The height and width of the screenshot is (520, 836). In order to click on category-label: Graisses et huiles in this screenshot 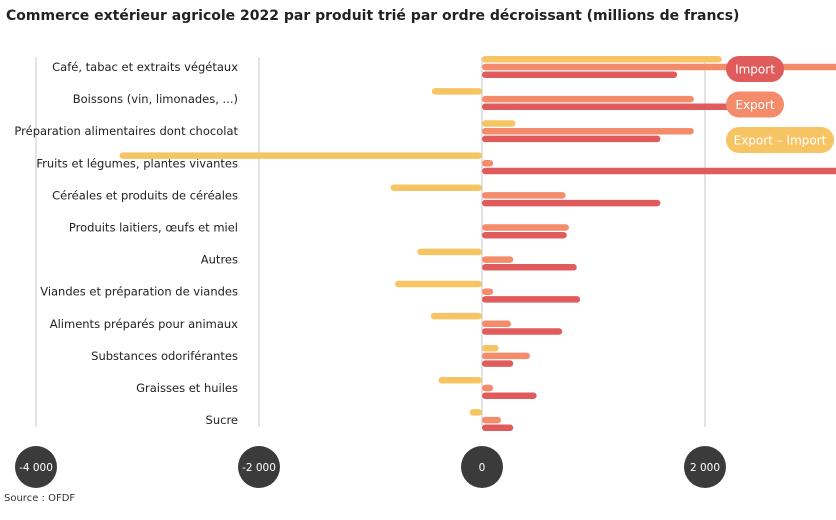, I will do `click(187, 388)`.